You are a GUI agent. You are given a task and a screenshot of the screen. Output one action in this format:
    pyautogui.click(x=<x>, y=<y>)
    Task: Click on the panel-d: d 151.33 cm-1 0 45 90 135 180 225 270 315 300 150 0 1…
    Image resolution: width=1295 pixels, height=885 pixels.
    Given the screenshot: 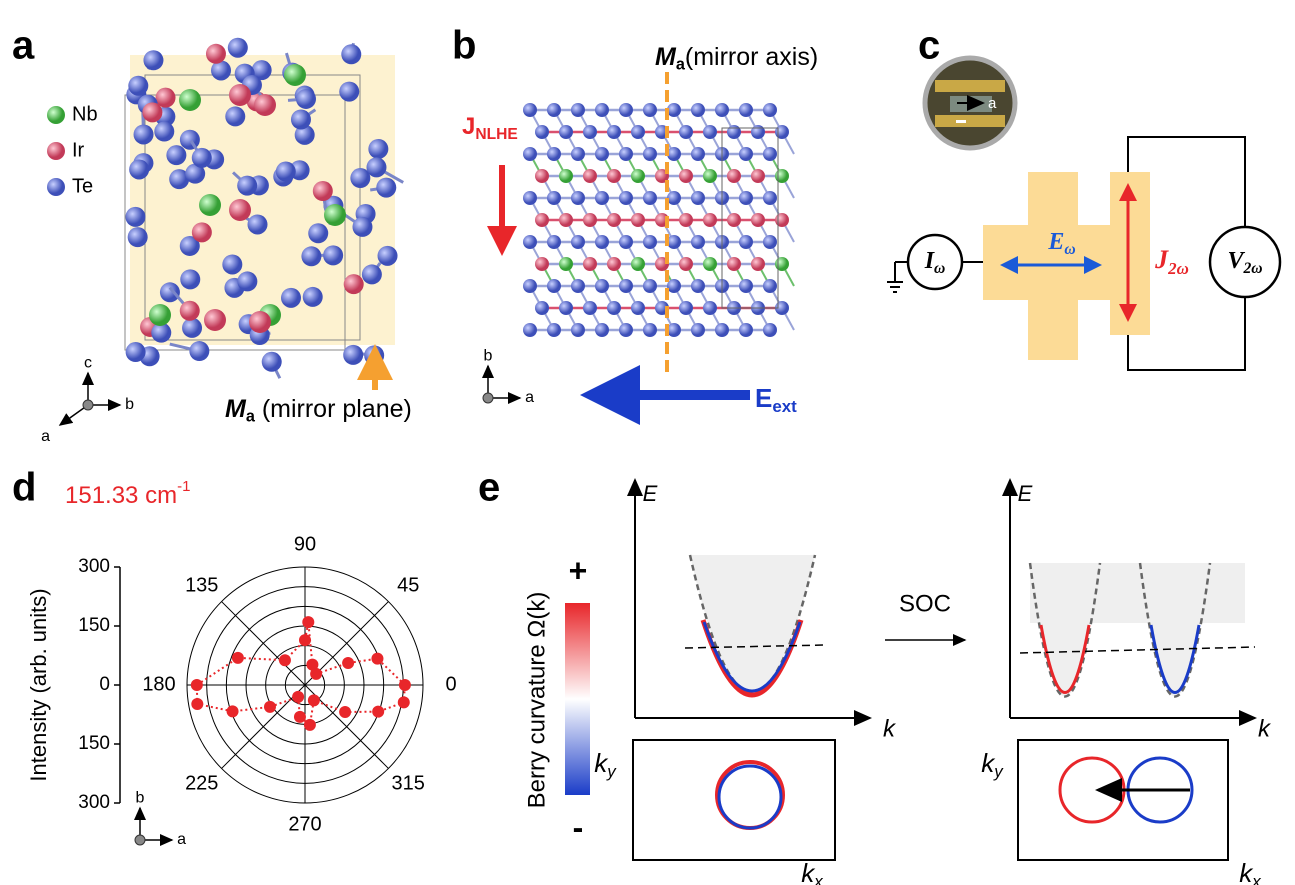 What is the action you would take?
    pyautogui.click(x=234, y=657)
    